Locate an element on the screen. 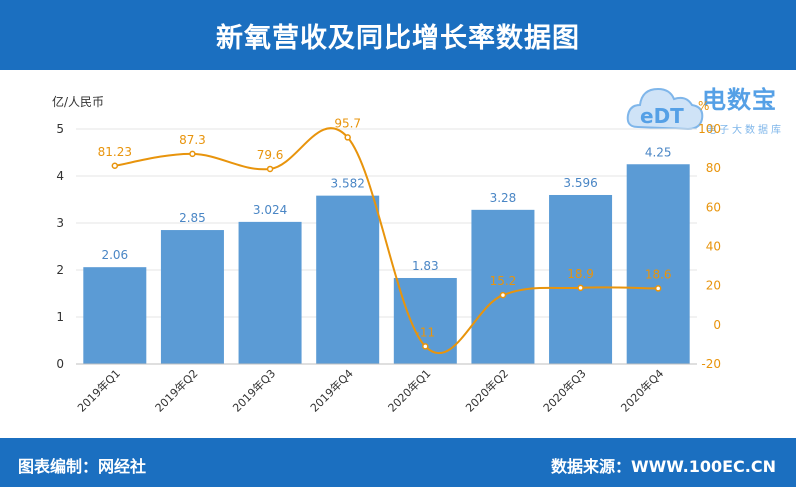 The width and height of the screenshot is (796, 487). bar-data-label: 2.85 is located at coordinates (192, 218).